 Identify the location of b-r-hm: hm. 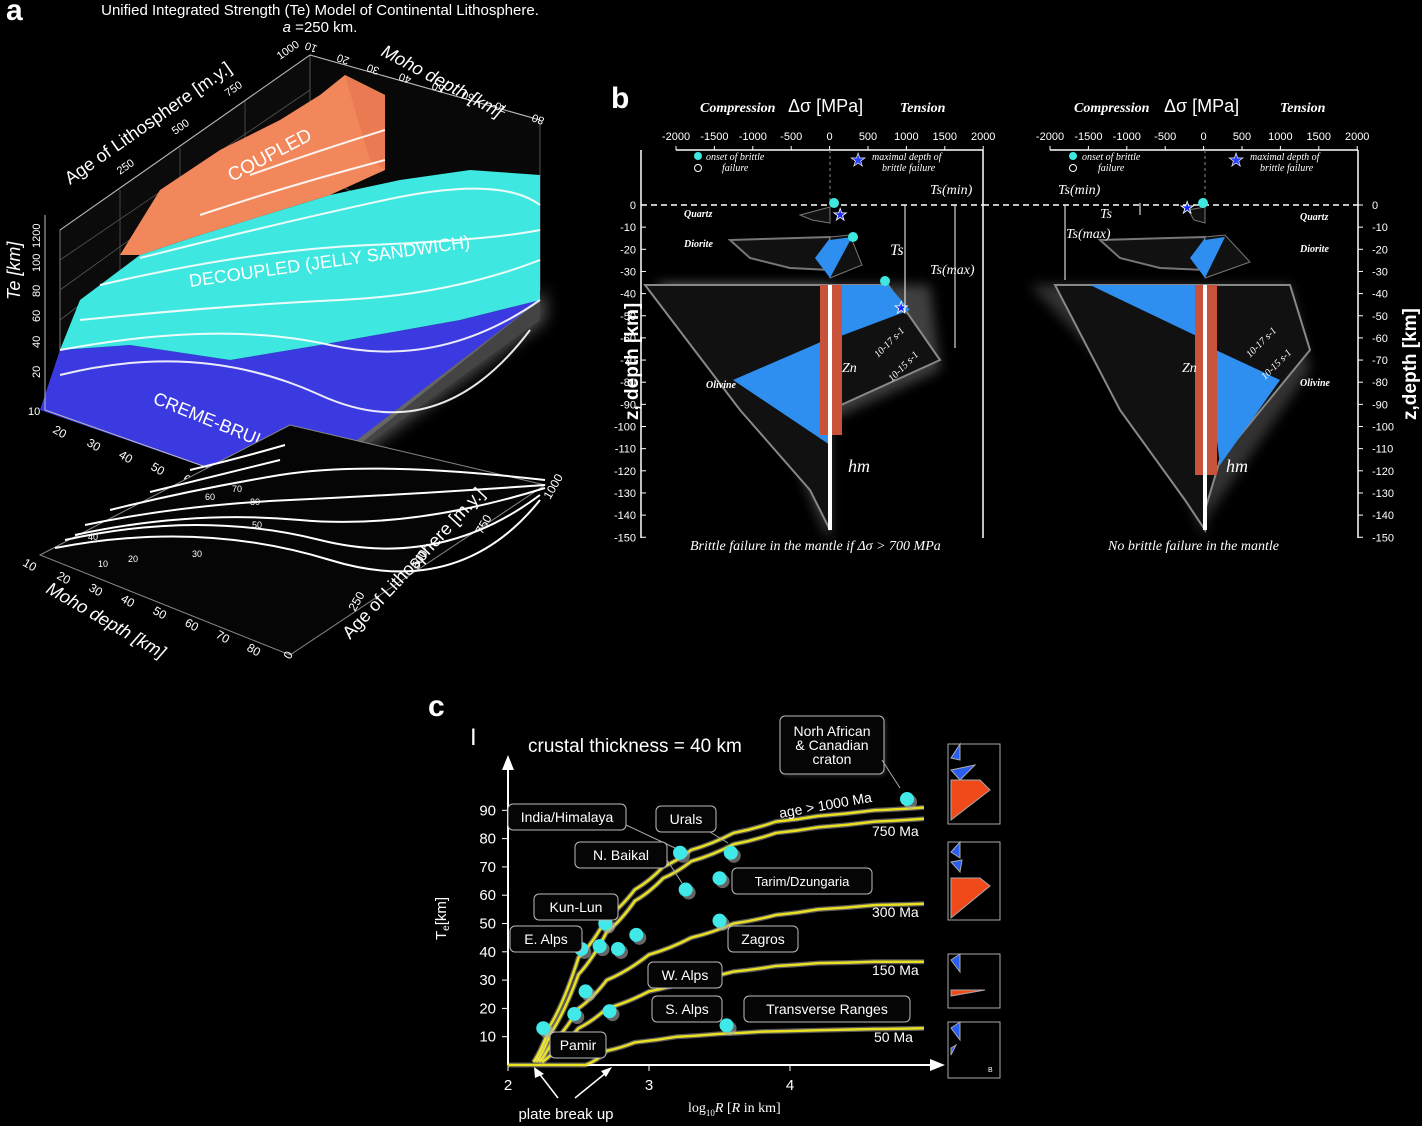
(1237, 466).